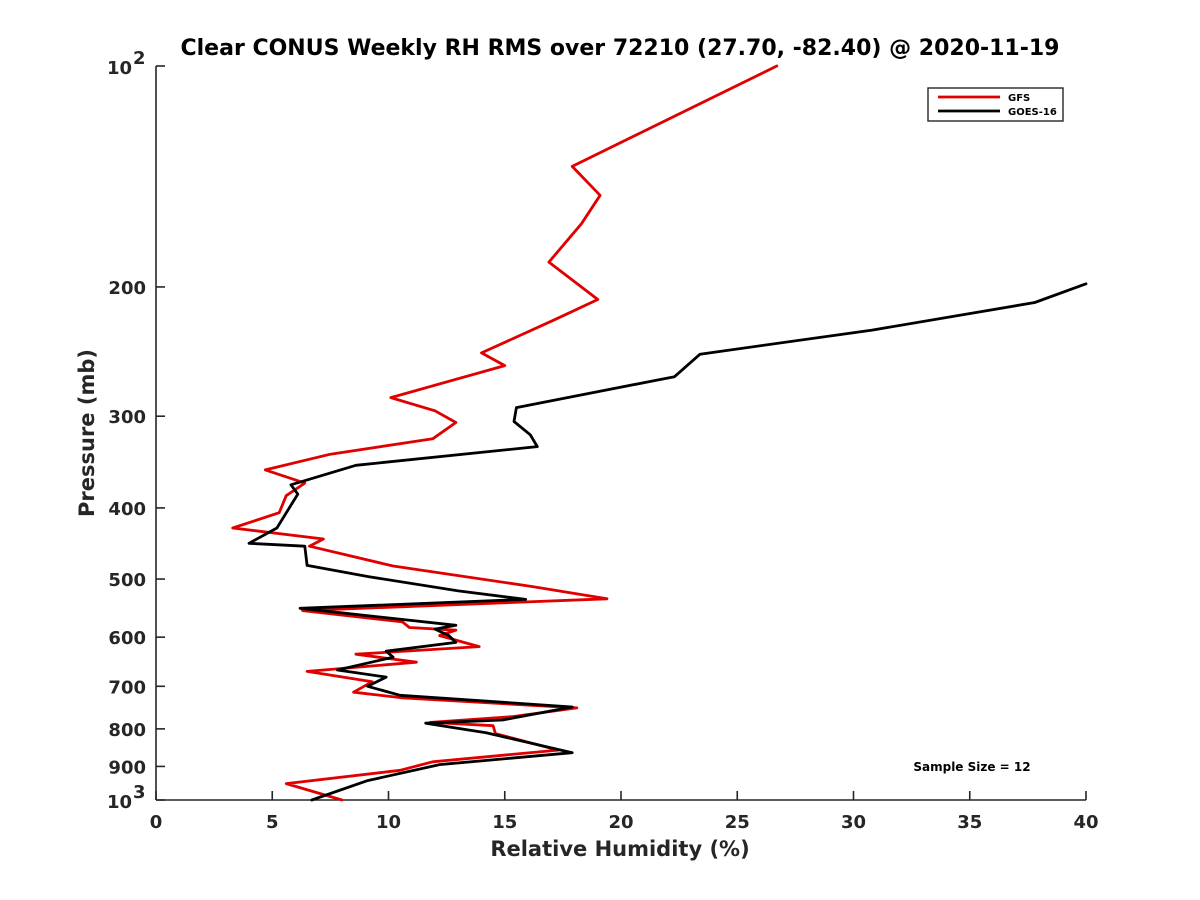  Describe the element at coordinates (969, 822) in the screenshot. I see `x-tick-label: 35` at that location.